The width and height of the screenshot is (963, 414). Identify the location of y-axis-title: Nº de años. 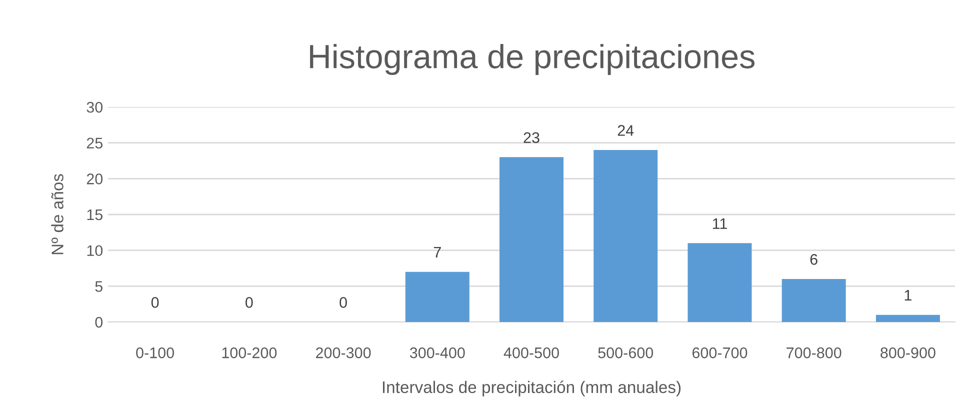
(57, 214).